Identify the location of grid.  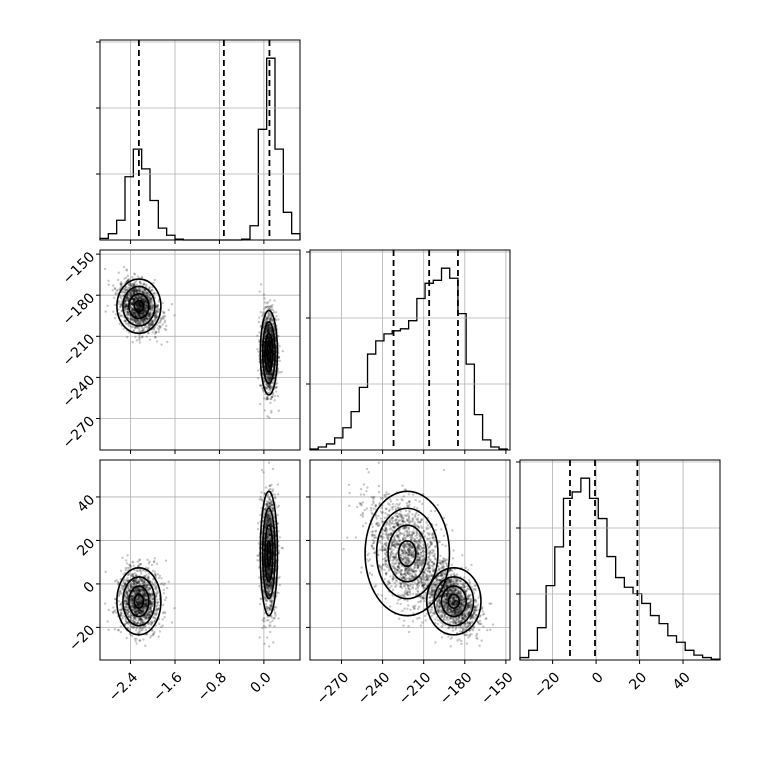
(200, 350).